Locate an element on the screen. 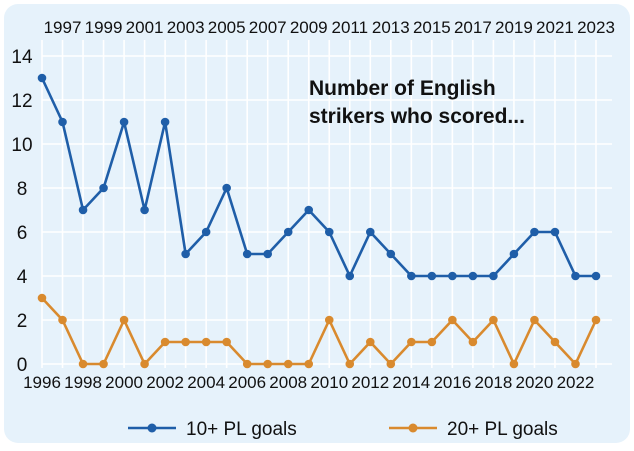  x-tick-label-top: 2011 is located at coordinates (349, 27).